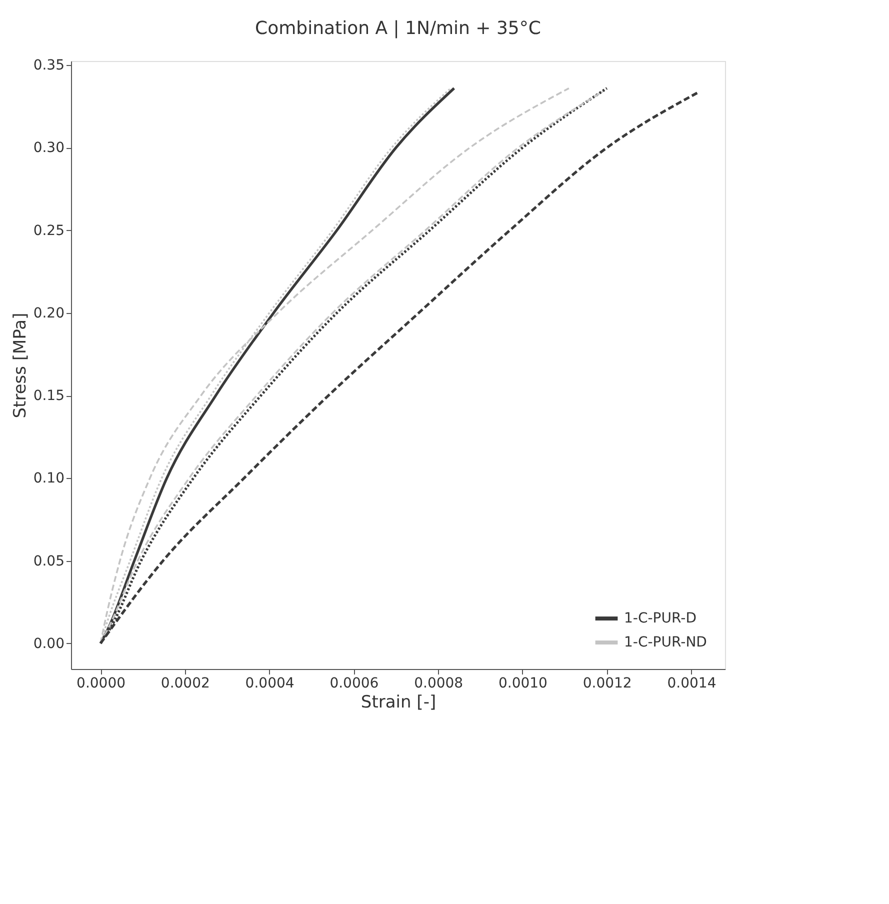  What do you see at coordinates (523, 684) in the screenshot?
I see `x-tick-label: 0.0010` at bounding box center [523, 684].